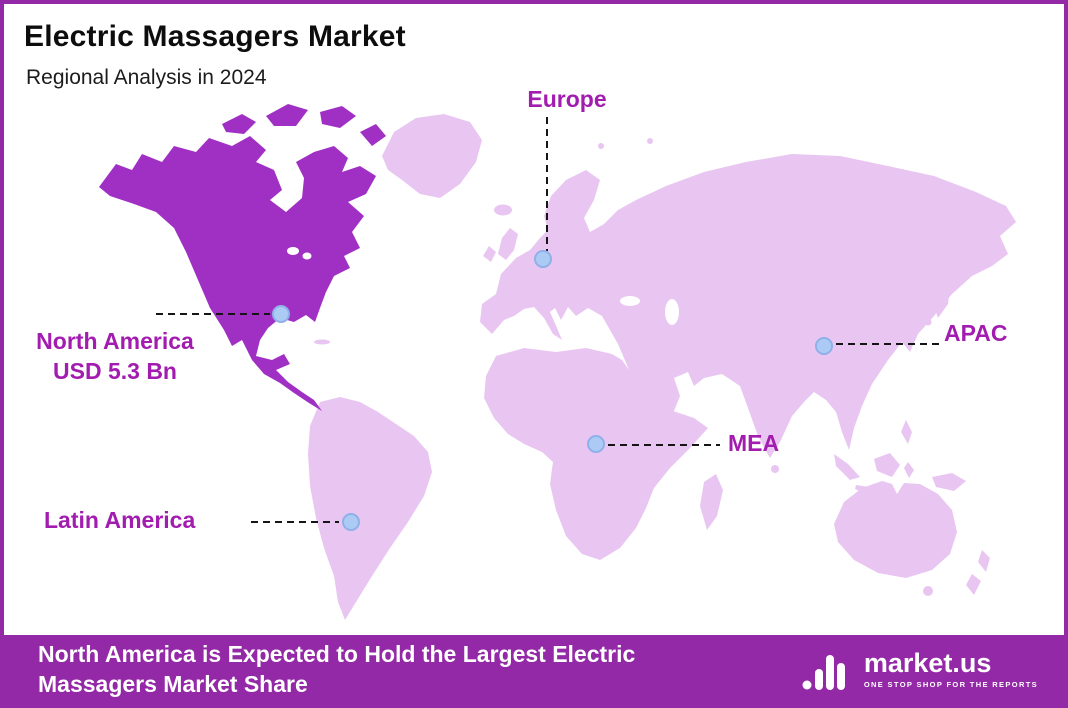 This screenshot has width=1068, height=708. What do you see at coordinates (432, 156) in the screenshot?
I see `island-greenland` at bounding box center [432, 156].